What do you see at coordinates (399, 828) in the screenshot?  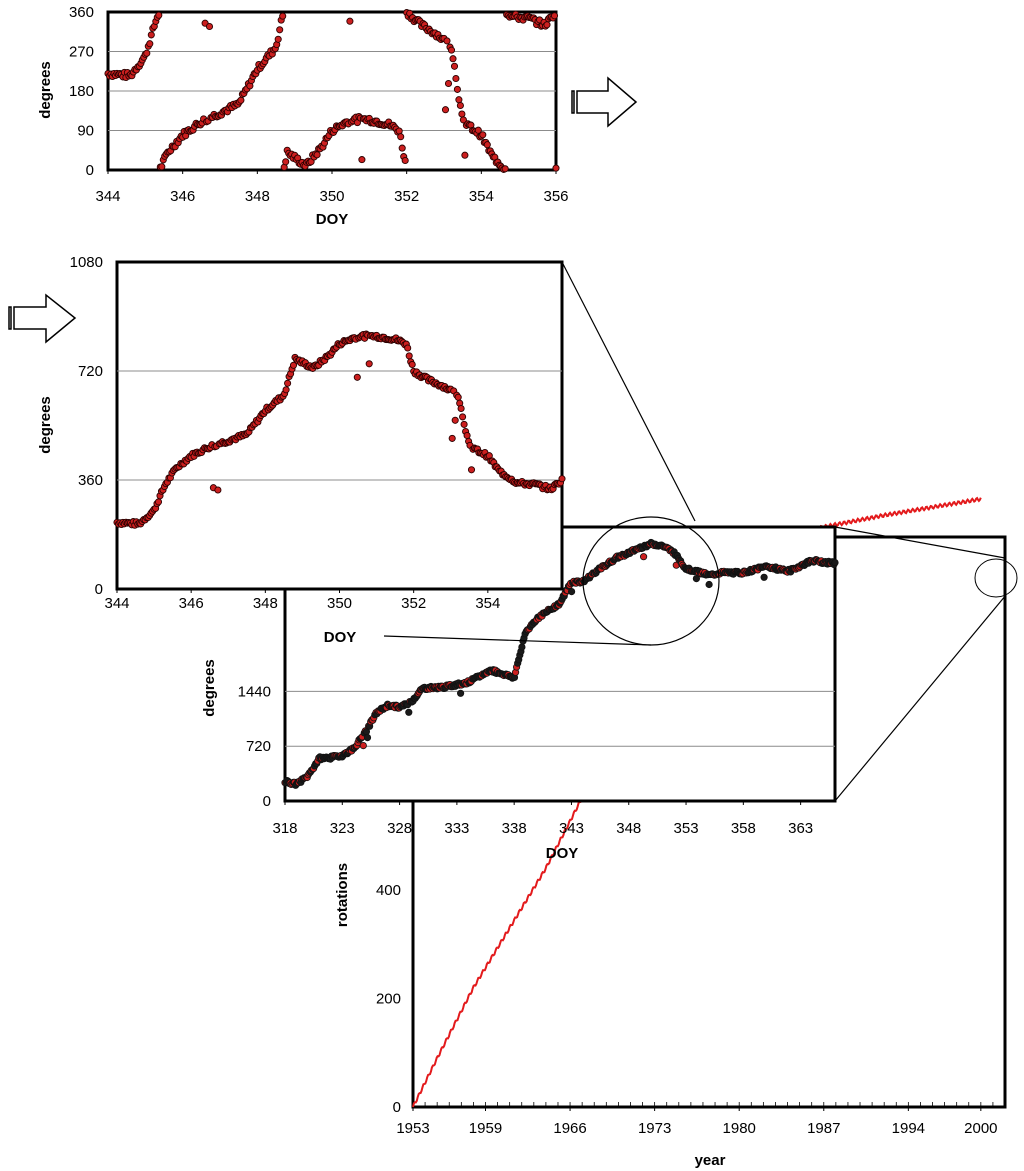 I see `x-tick-label: 328` at bounding box center [399, 828].